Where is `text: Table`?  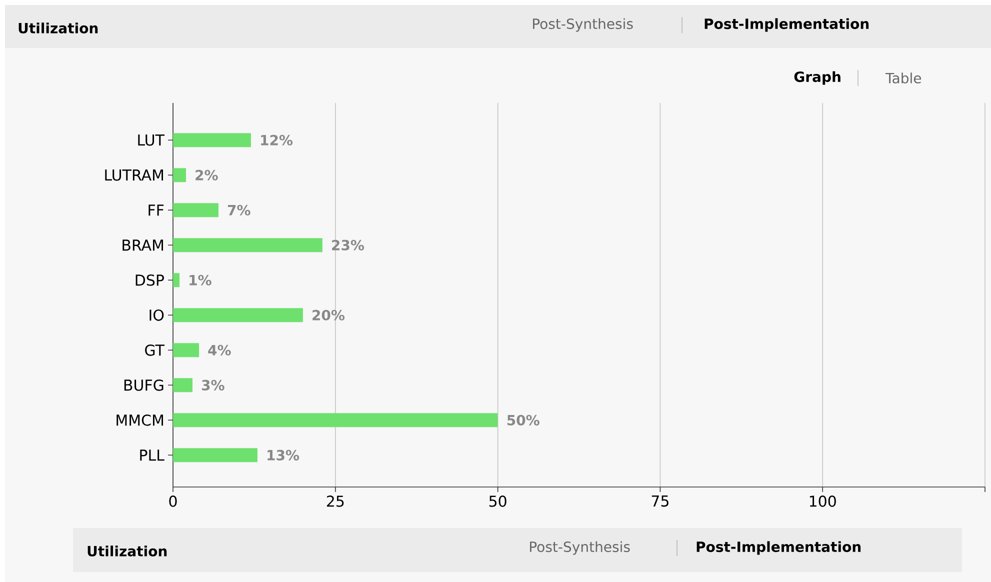 text: Table is located at coordinates (903, 78).